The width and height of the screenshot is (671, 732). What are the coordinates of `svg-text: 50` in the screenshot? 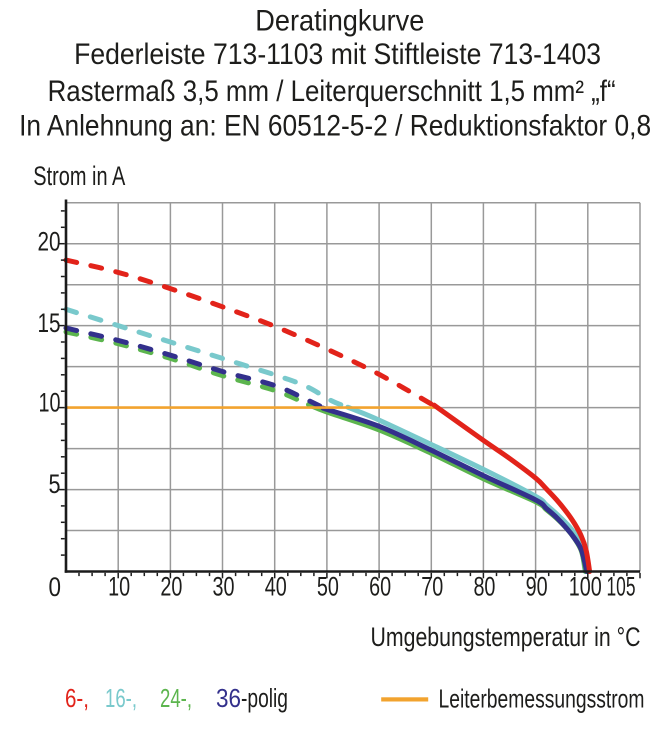 It's located at (328, 587).